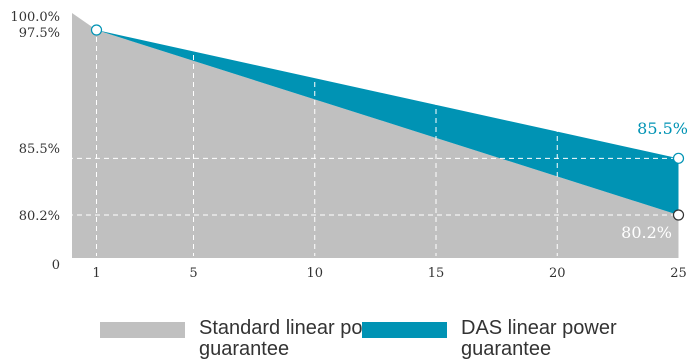  Describe the element at coordinates (314, 273) in the screenshot. I see `x-tick-label: 10` at that location.